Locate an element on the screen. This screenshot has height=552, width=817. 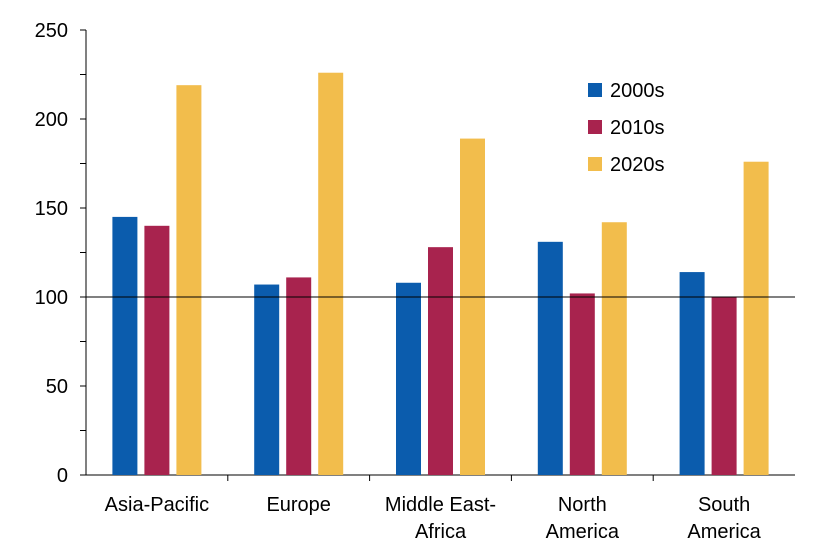
x-category-label: Africa is located at coordinates (441, 532).